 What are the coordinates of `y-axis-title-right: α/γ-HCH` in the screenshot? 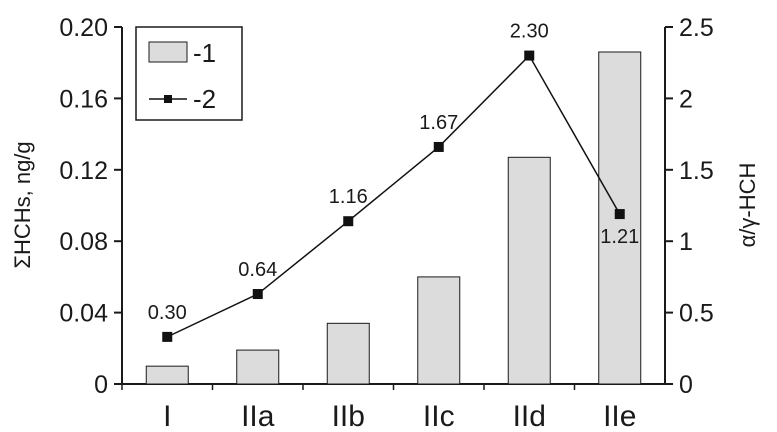 It's located at (747, 205).